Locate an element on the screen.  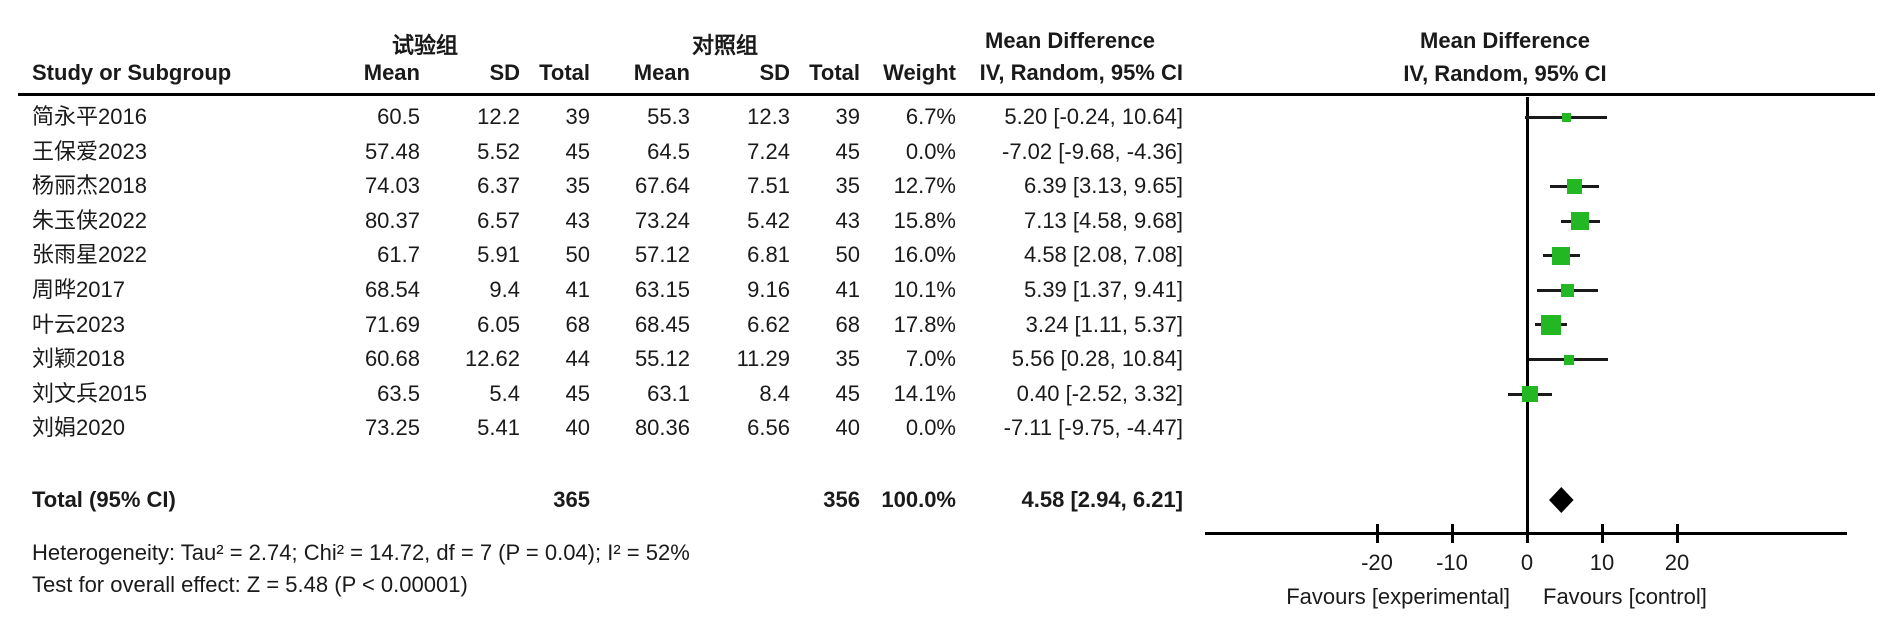
md-ci-column-header: IV, Random, 95% CI is located at coordinates (1081, 72).